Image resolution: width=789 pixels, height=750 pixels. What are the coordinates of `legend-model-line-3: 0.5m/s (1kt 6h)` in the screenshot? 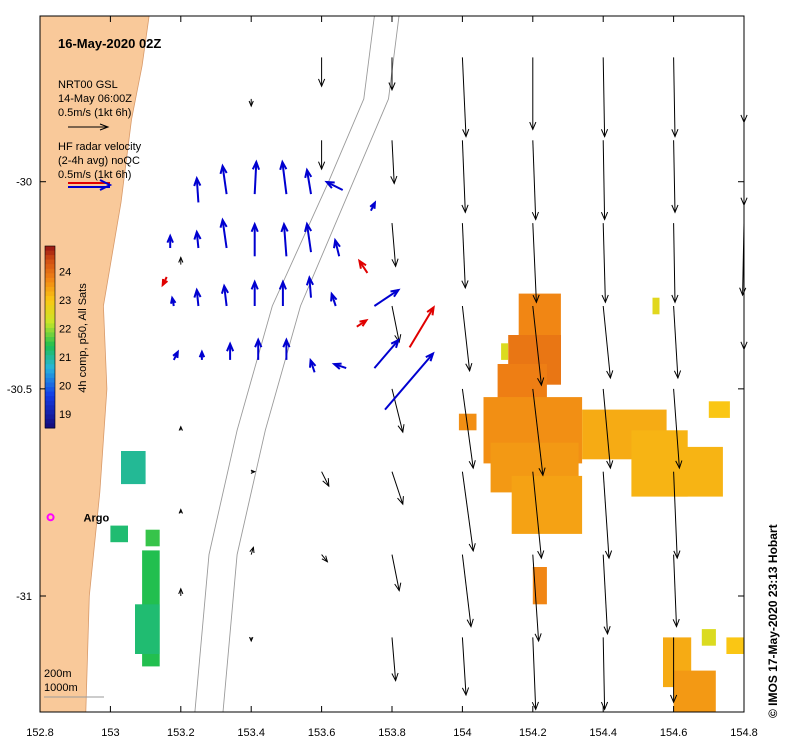 It's located at (94, 113).